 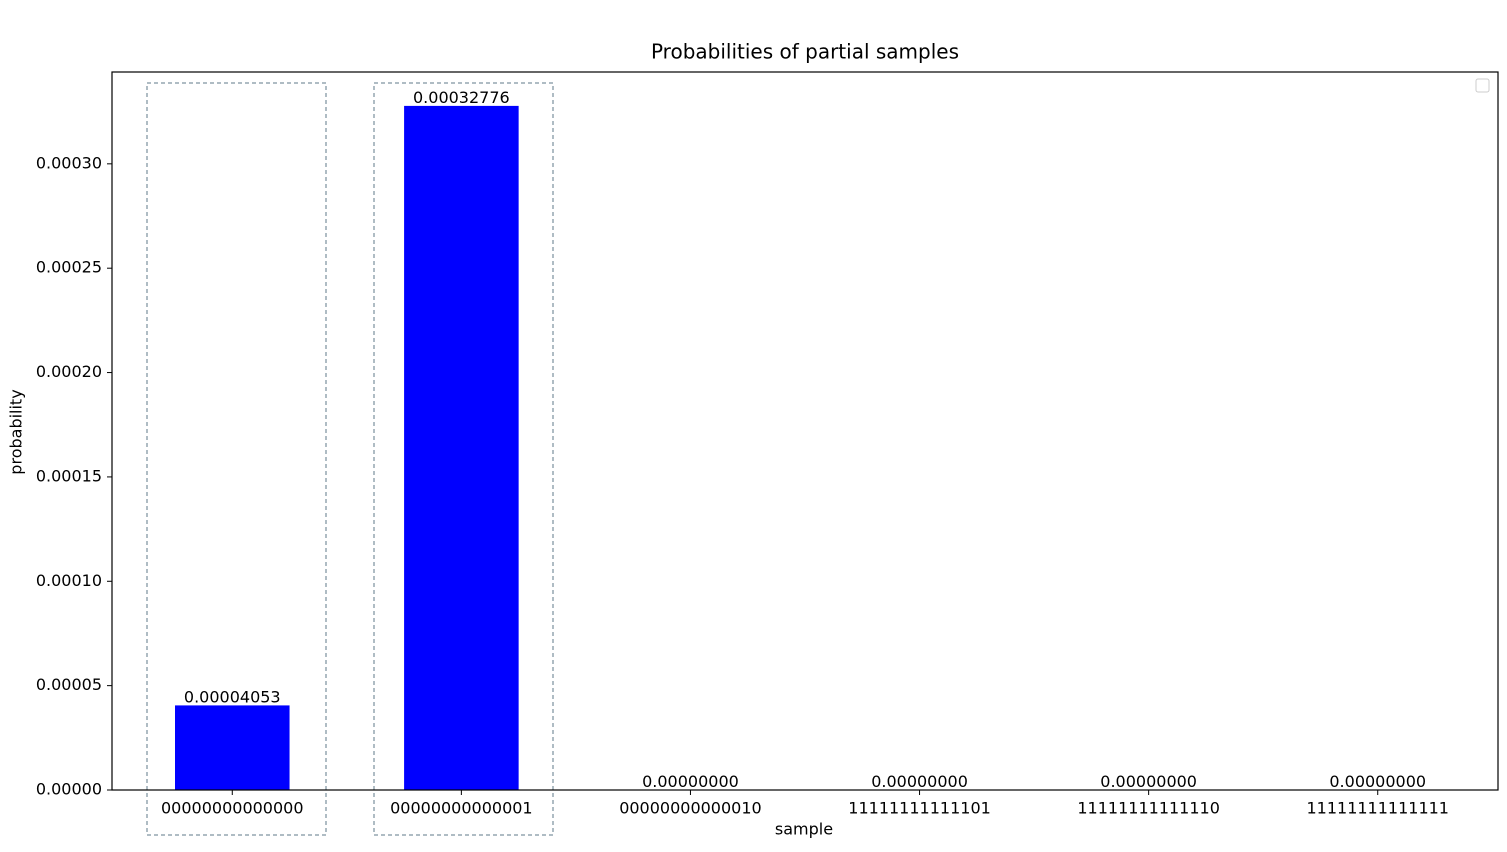 I want to click on y-axis-label: probability, so click(x=16, y=431).